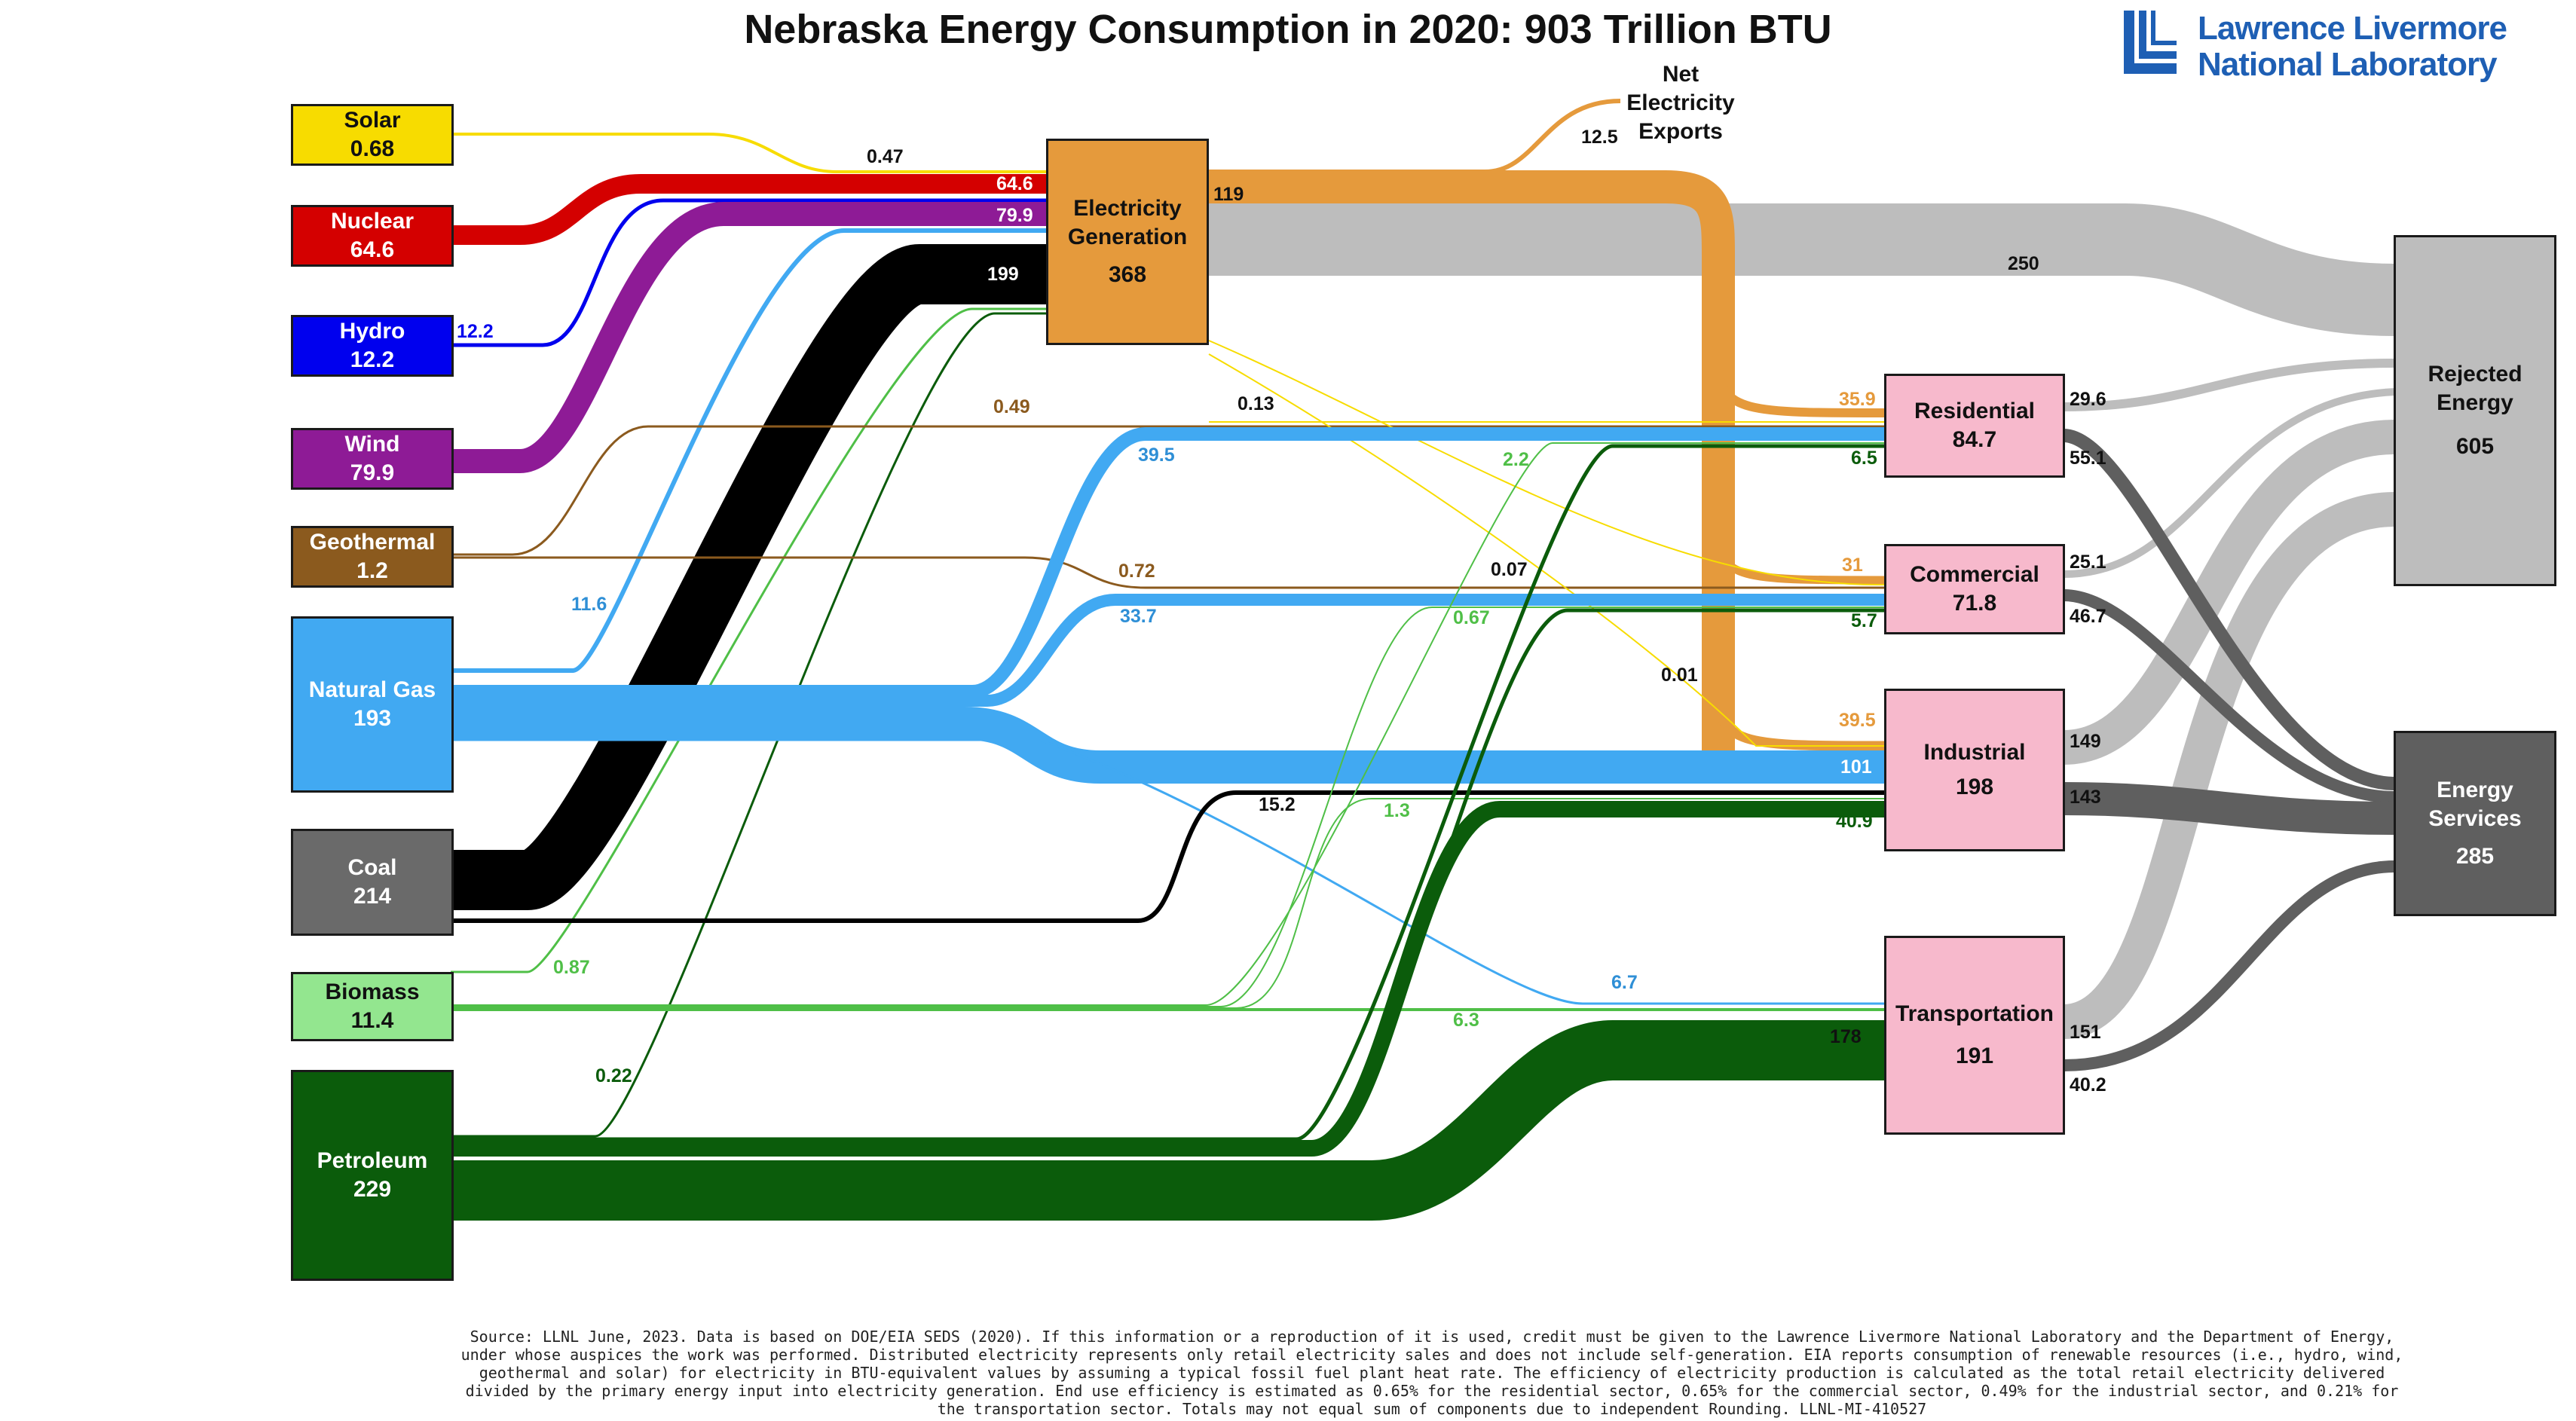  What do you see at coordinates (372, 249) in the screenshot?
I see `node-nuclear-value: 64.6` at bounding box center [372, 249].